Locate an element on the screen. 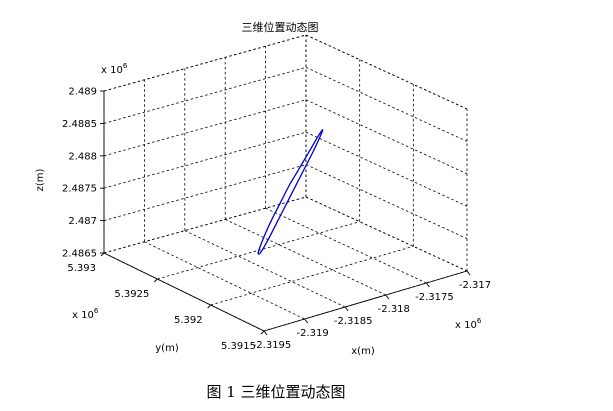 This screenshot has width=613, height=411. y-axis-label: y(m) is located at coordinates (167, 348).